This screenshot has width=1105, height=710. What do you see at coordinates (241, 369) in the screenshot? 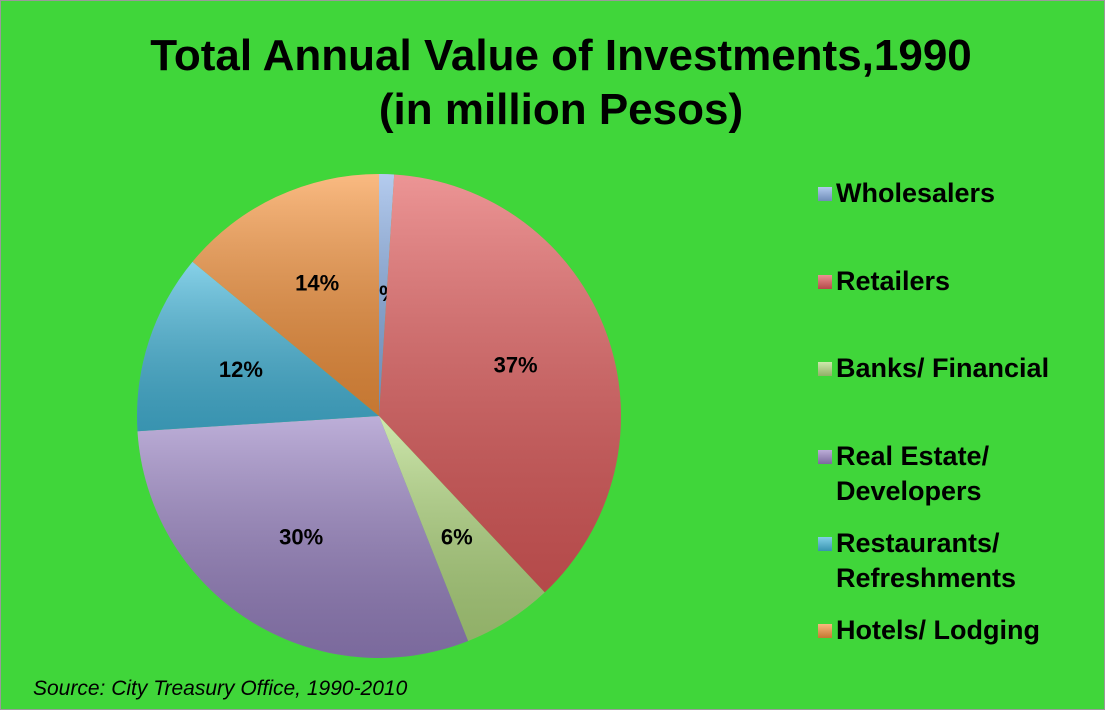
I see `data-label: 12%` at bounding box center [241, 369].